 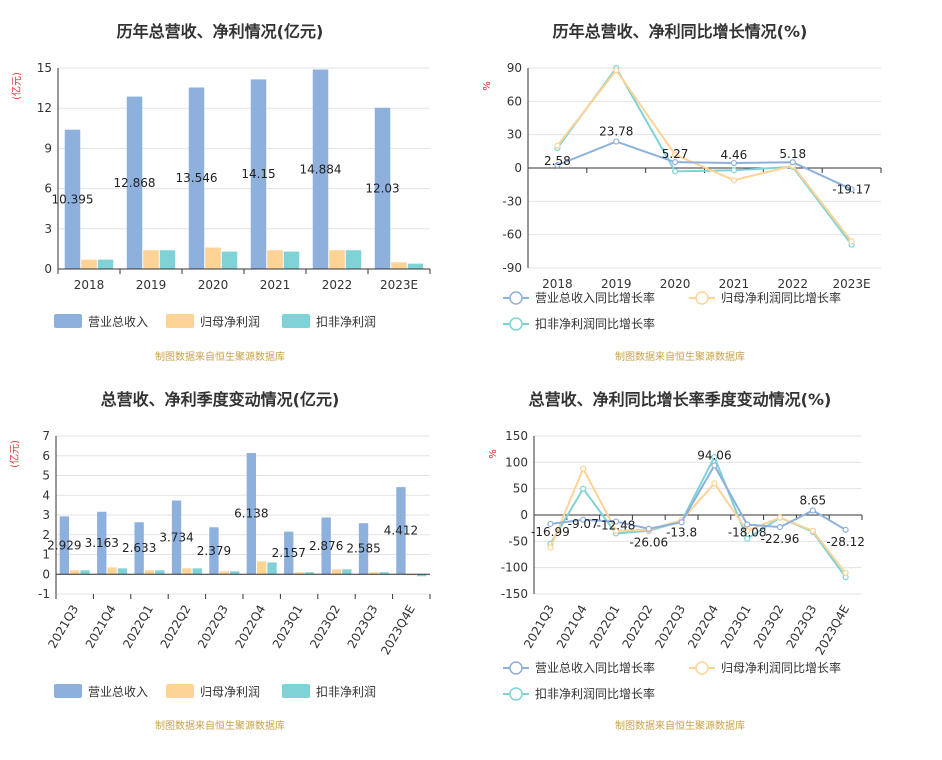 I want to click on quarterly-growth-source: 制图数据来自恒生聚源数据库, so click(x=680, y=726).